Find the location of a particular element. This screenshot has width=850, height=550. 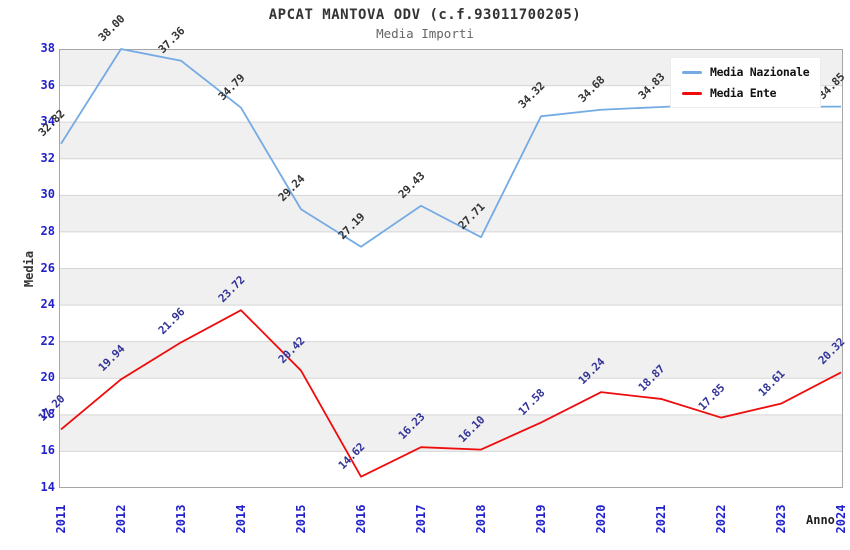

y-tick-label: 18 is located at coordinates (47, 413).